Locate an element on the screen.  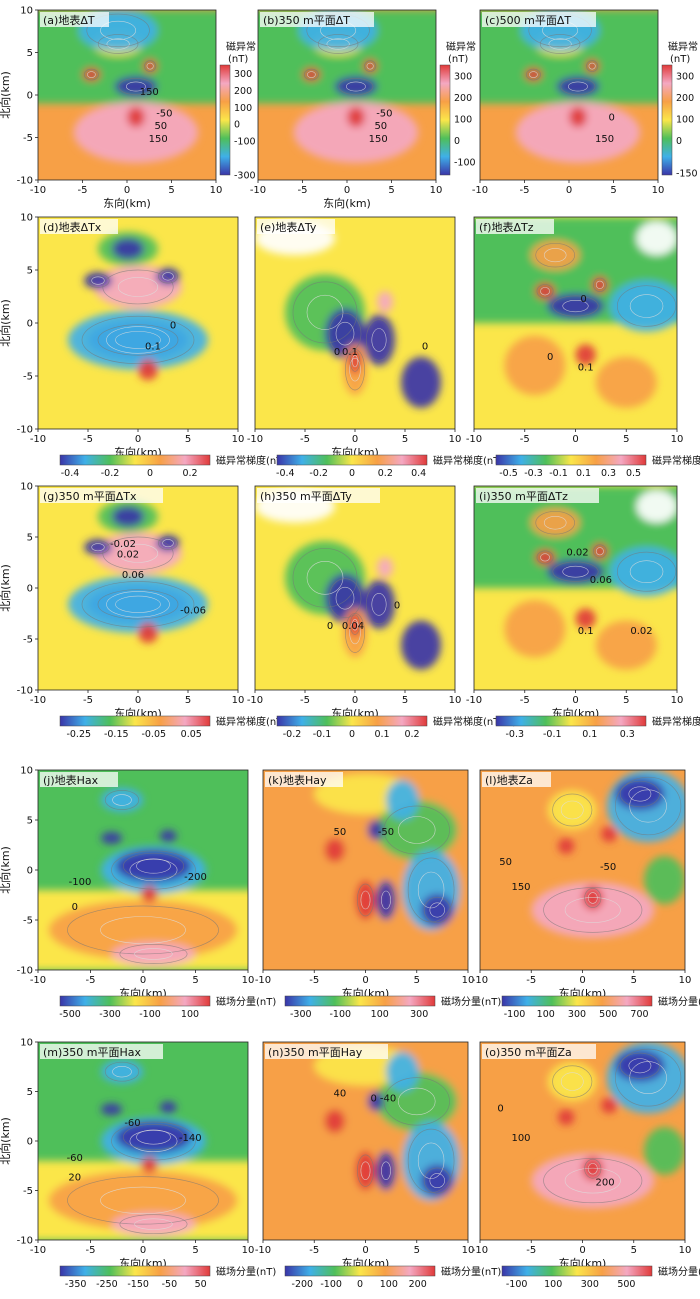
colorbar-title: 磁异常 is located at coordinates (461, 46).